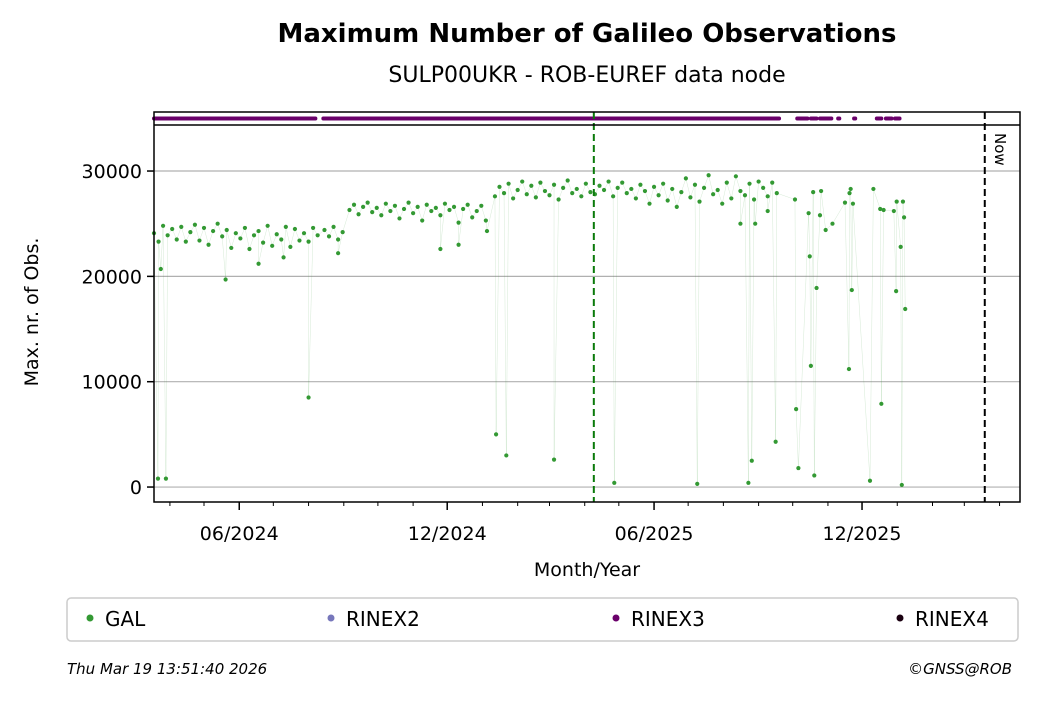  What do you see at coordinates (90, 618) in the screenshot?
I see `legend-marker-gal` at bounding box center [90, 618].